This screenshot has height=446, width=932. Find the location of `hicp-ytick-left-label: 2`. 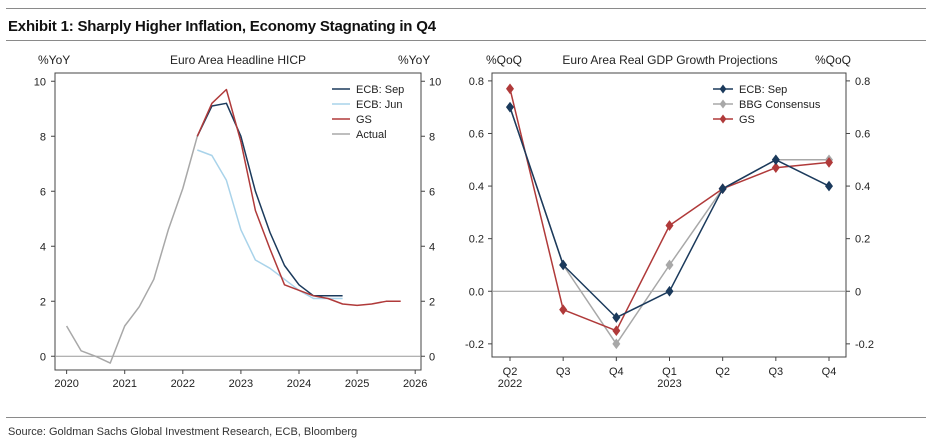

hicp-ytick-left-label: 2 is located at coordinates (43, 302).